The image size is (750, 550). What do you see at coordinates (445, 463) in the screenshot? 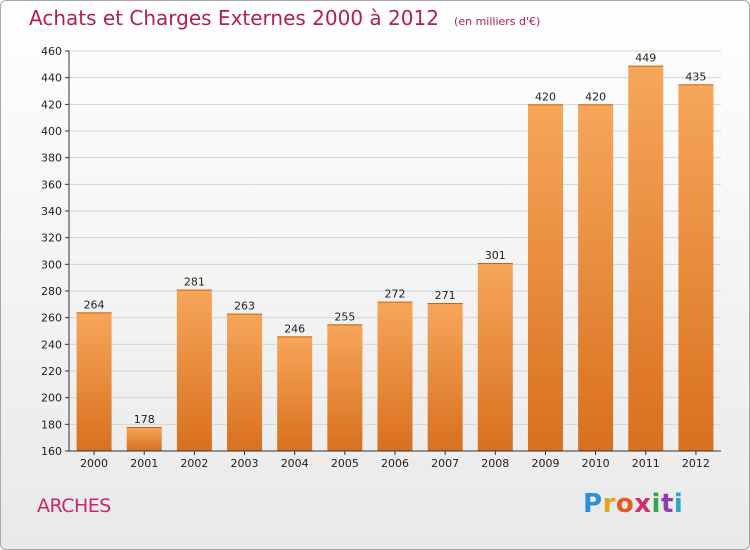
I see `x-tick-label: 2007` at bounding box center [445, 463].